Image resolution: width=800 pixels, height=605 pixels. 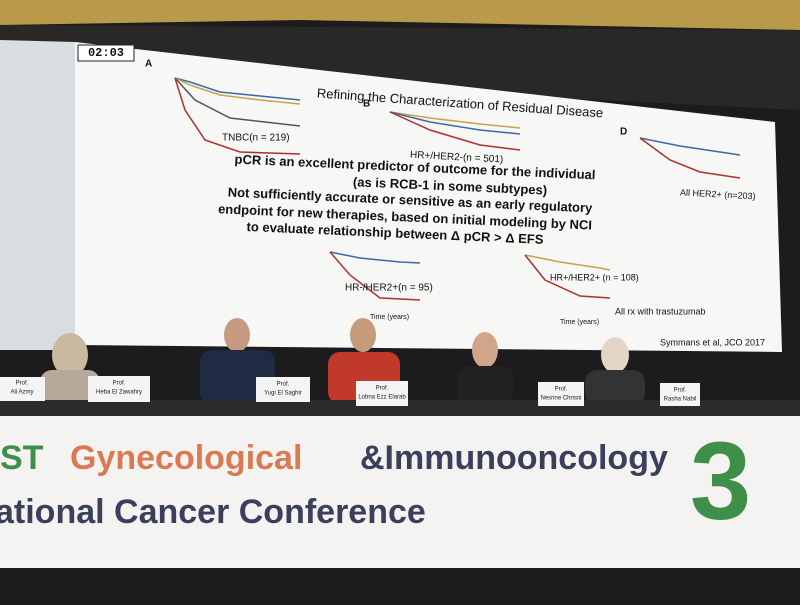 What do you see at coordinates (594, 277) in the screenshot?
I see `curve-label: HR+/HER2+ (n = 108)` at bounding box center [594, 277].